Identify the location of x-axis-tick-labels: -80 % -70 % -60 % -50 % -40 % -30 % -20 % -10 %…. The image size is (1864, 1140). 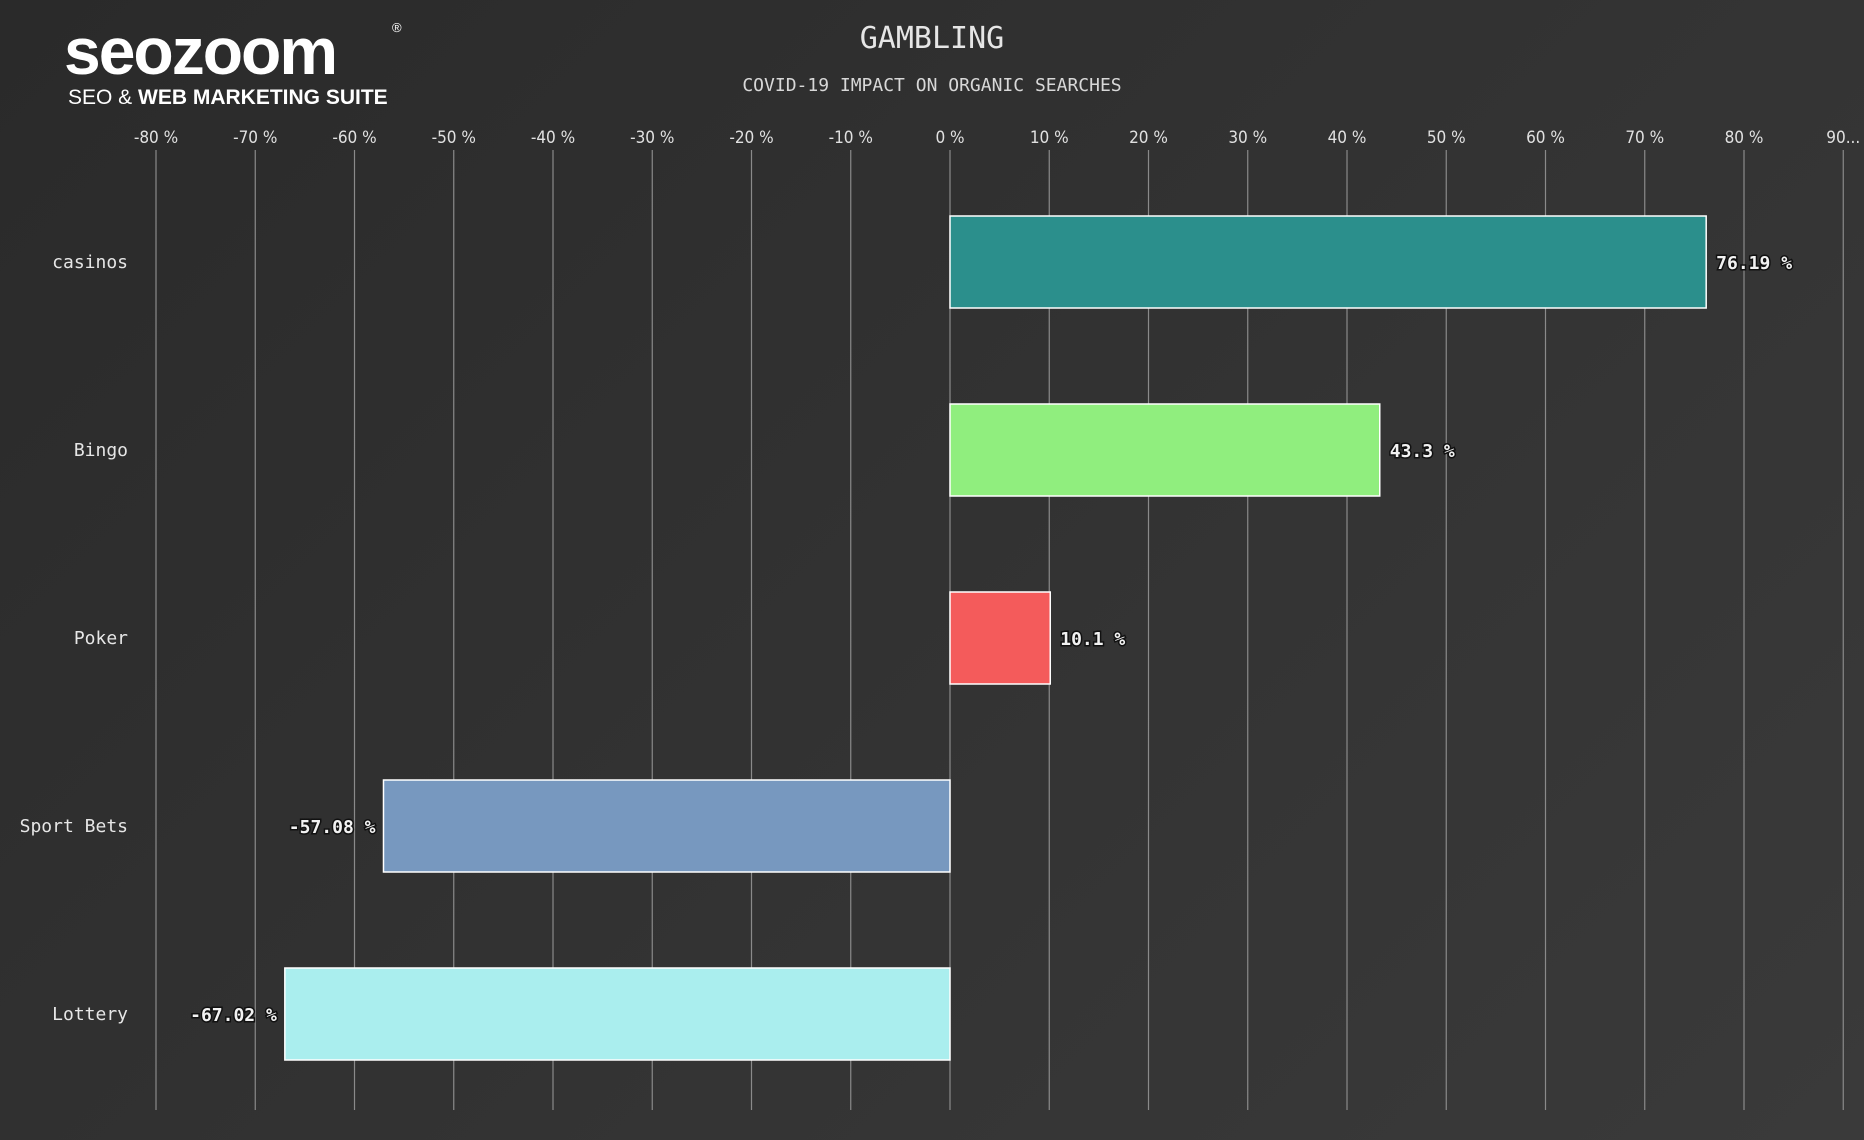
(997, 138).